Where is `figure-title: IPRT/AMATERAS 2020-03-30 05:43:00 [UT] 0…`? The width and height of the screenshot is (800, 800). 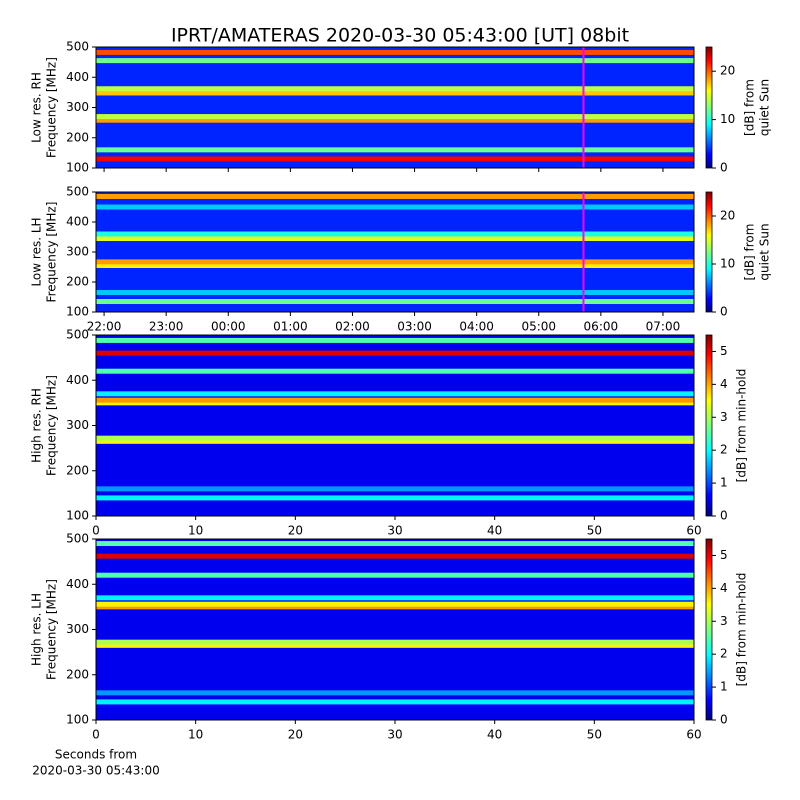 figure-title: IPRT/AMATERAS 2020-03-30 05:43:00 [UT] 0… is located at coordinates (400, 36).